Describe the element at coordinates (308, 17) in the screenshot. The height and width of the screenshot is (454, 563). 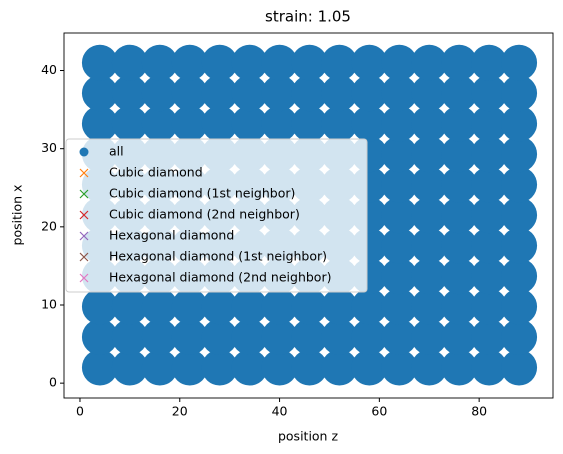
I see `chart-title: strain: 1.05` at that location.